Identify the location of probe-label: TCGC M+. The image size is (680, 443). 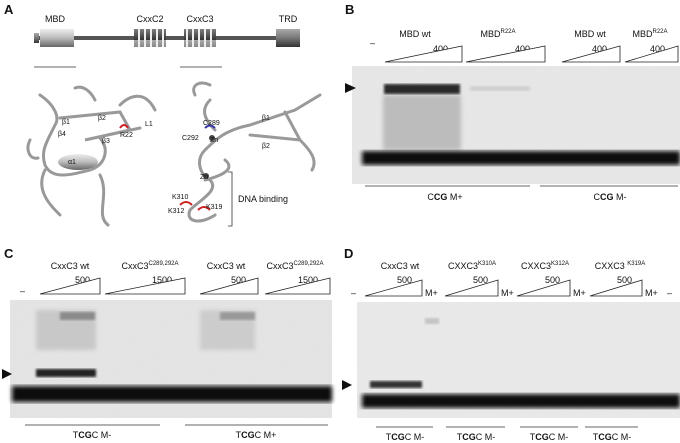
(256, 435).